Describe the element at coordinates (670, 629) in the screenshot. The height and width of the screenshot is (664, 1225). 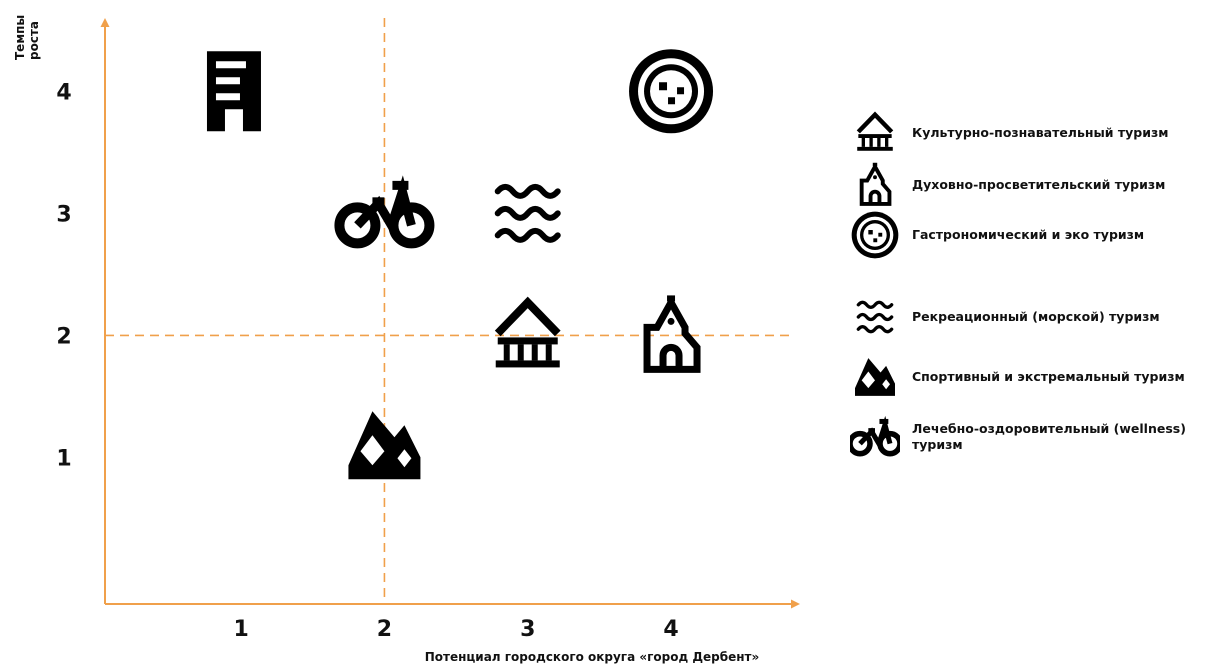
I see `x-tick-label: 4` at that location.